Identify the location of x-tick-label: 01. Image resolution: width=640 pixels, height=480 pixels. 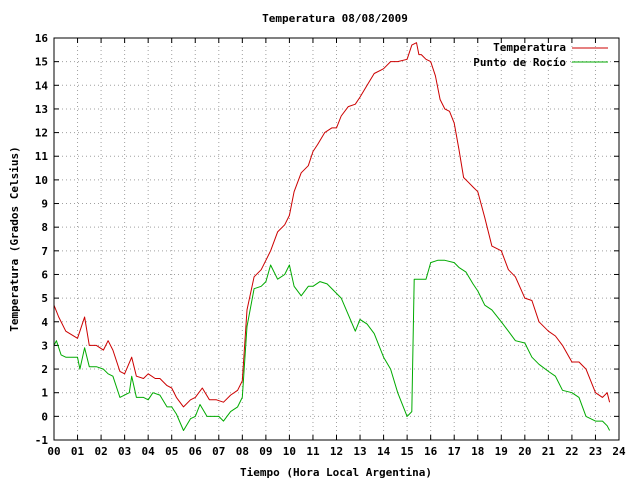
(78, 451).